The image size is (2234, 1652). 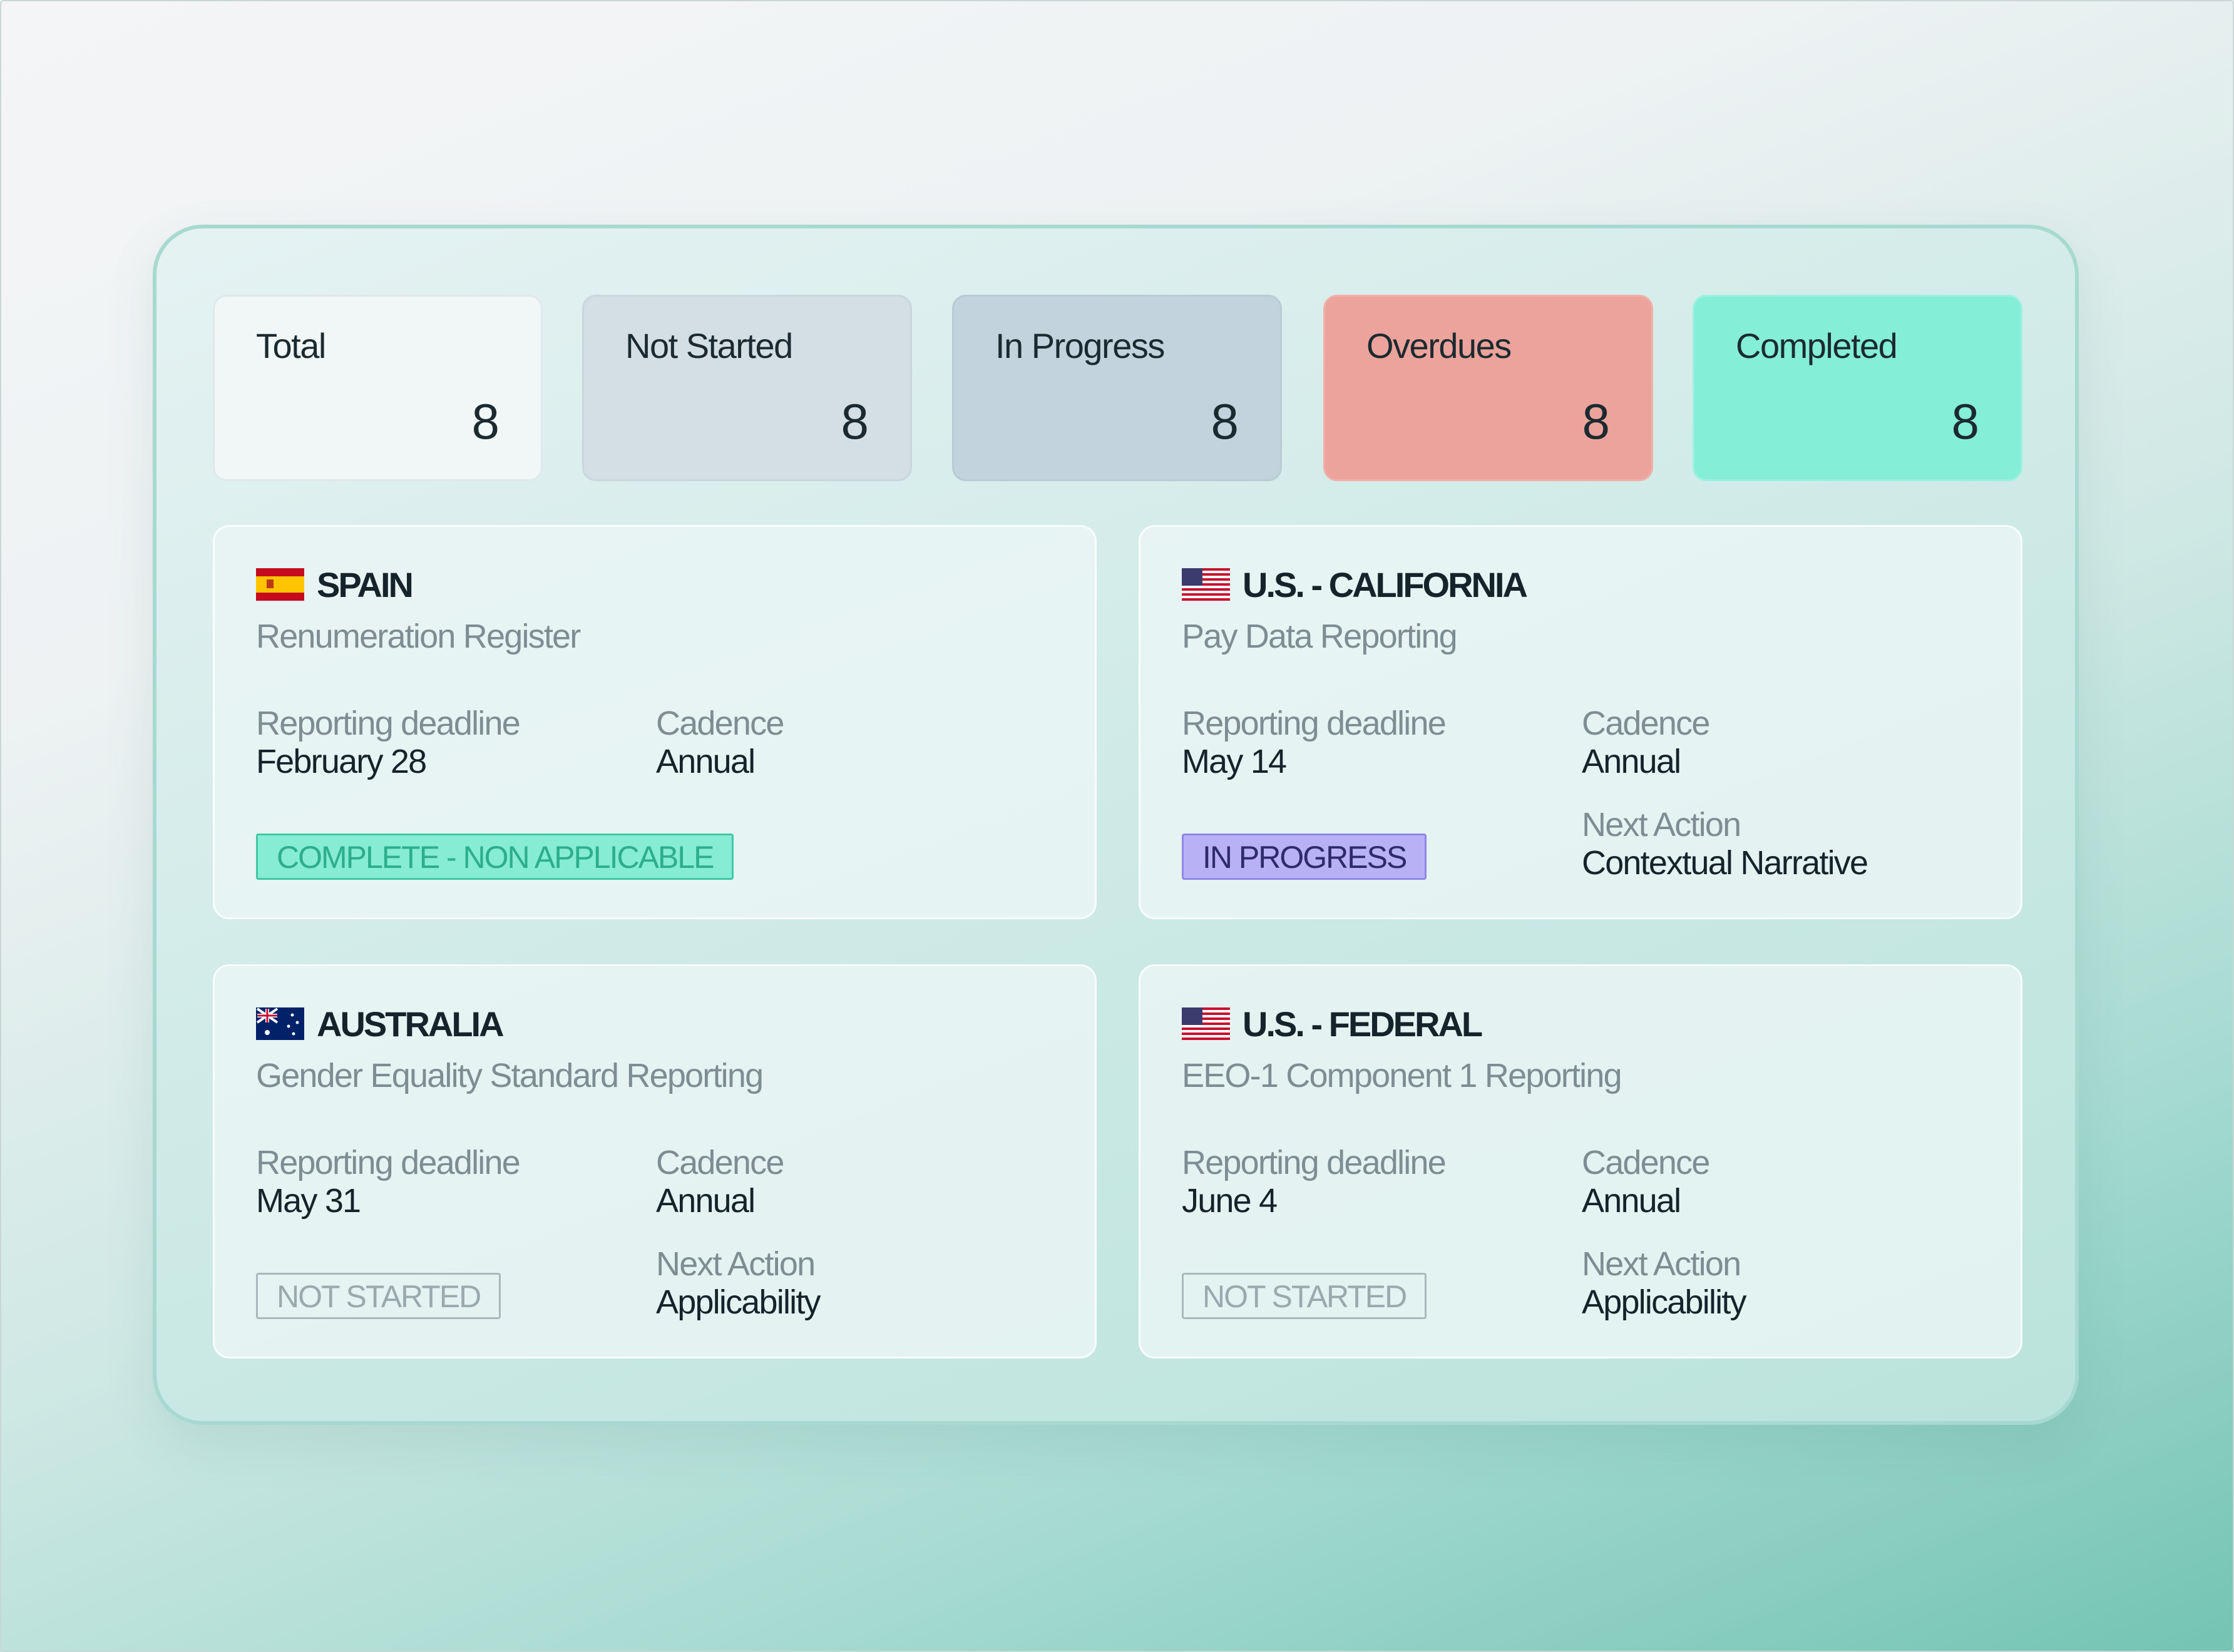 What do you see at coordinates (365, 584) in the screenshot?
I see `card-country: SPAIN` at bounding box center [365, 584].